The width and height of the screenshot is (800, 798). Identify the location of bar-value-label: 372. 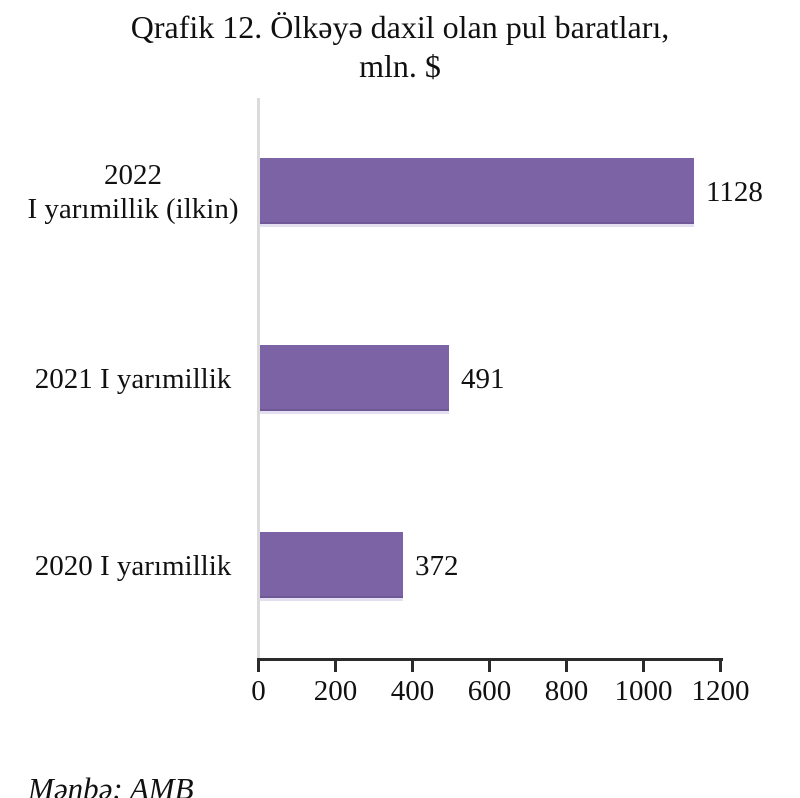
(437, 565).